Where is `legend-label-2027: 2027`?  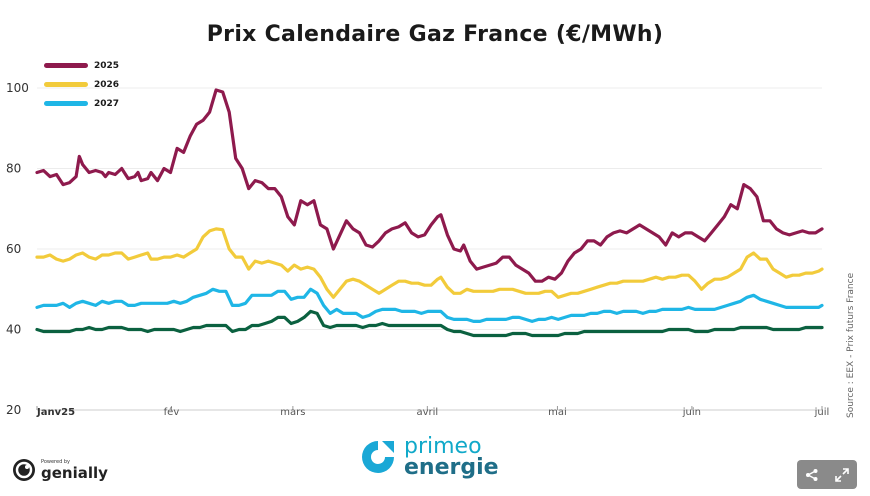 legend-label-2027: 2027 is located at coordinates (107, 103).